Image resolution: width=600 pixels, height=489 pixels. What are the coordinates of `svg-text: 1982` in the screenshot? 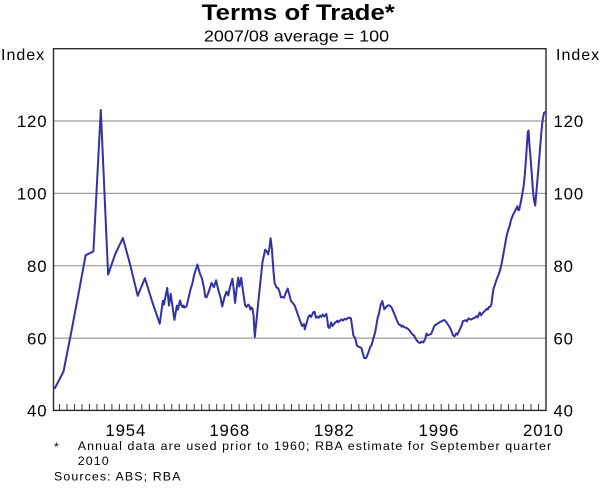 It's located at (334, 430).